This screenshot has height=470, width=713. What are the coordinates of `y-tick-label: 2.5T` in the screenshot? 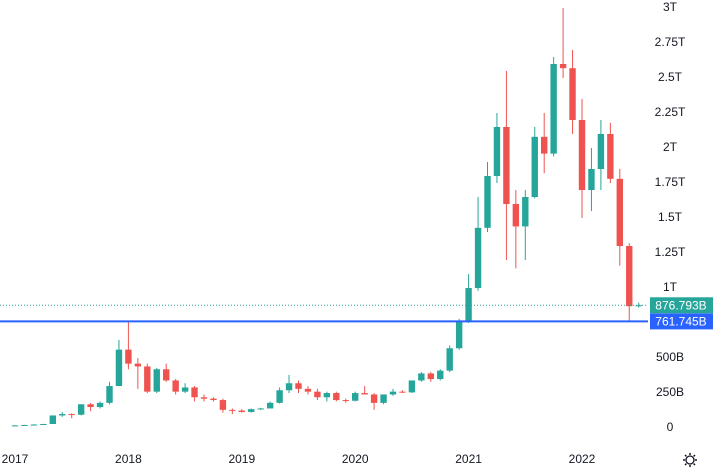 It's located at (670, 77).